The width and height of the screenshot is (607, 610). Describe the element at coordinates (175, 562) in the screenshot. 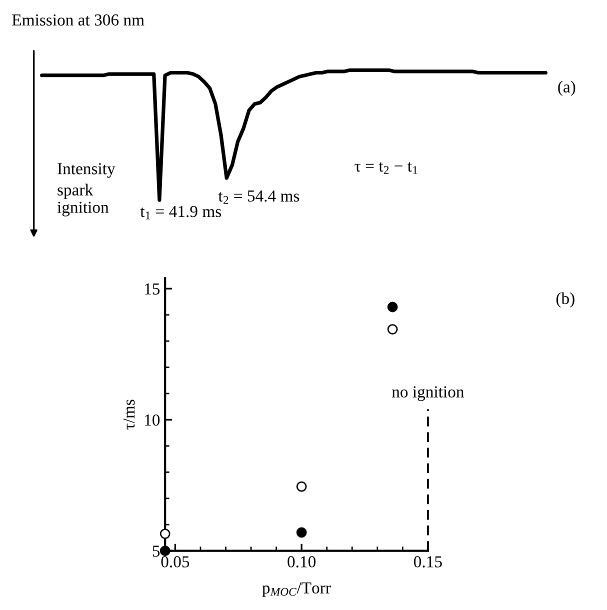

I see `x-tick-label: 0.05` at that location.